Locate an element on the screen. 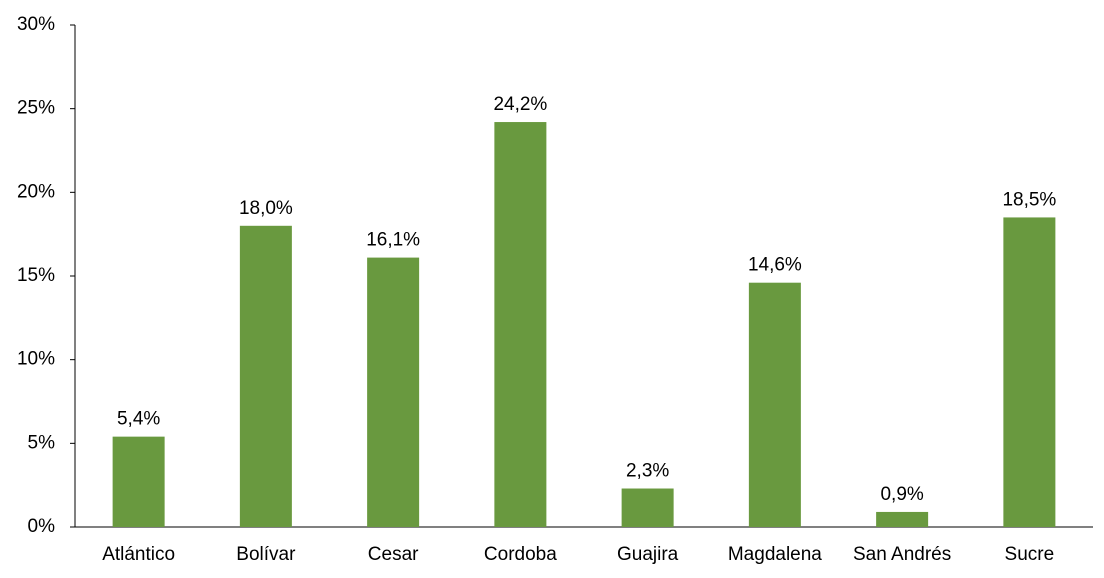 This screenshot has width=1104, height=578. y-tick-label: 10% is located at coordinates (36, 359).